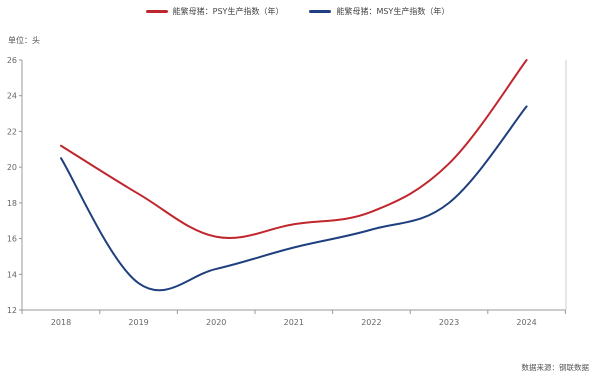  What do you see at coordinates (555, 367) in the screenshot?
I see `data-source-label: 数据来源：钢联数据` at bounding box center [555, 367].